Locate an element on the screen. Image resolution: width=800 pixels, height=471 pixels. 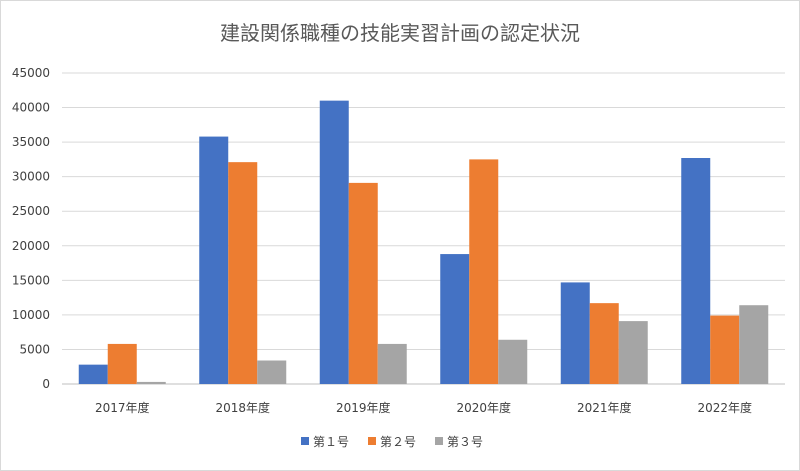
y-tick-label: 5000 is located at coordinates (34, 349).